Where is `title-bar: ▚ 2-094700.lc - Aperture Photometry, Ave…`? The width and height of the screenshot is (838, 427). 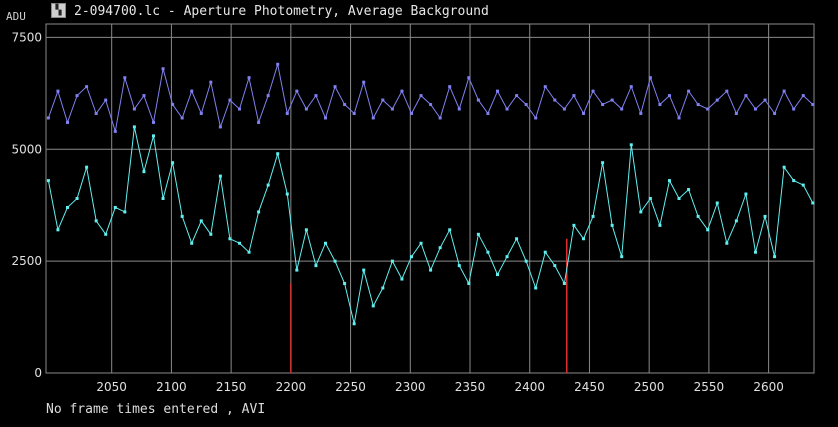
title-bar: ▚ 2-094700.lc - Aperture Photometry, Ave… is located at coordinates (419, 12).